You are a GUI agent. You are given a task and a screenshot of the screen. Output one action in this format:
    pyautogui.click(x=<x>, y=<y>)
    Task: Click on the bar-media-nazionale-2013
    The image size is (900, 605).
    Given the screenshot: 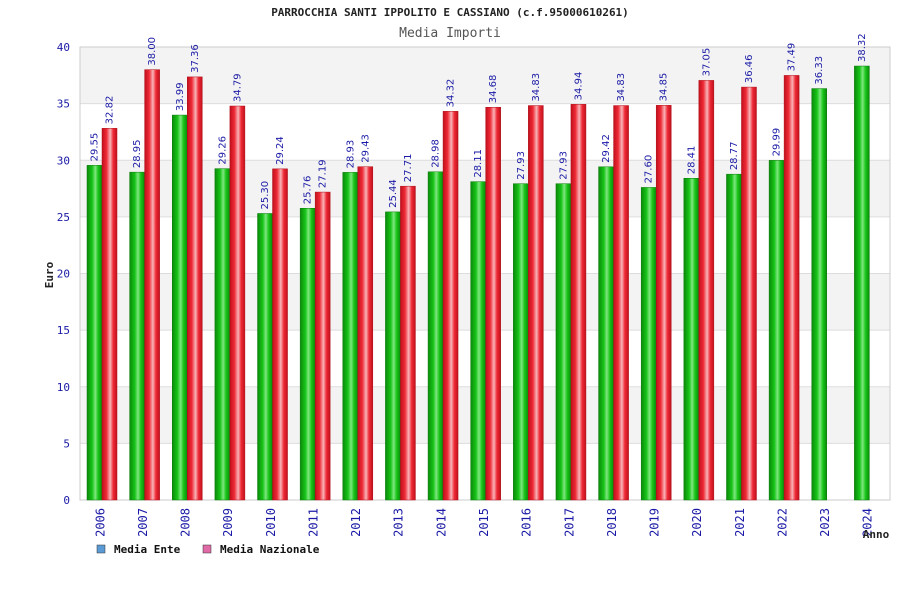 What is the action you would take?
    pyautogui.click(x=408, y=343)
    